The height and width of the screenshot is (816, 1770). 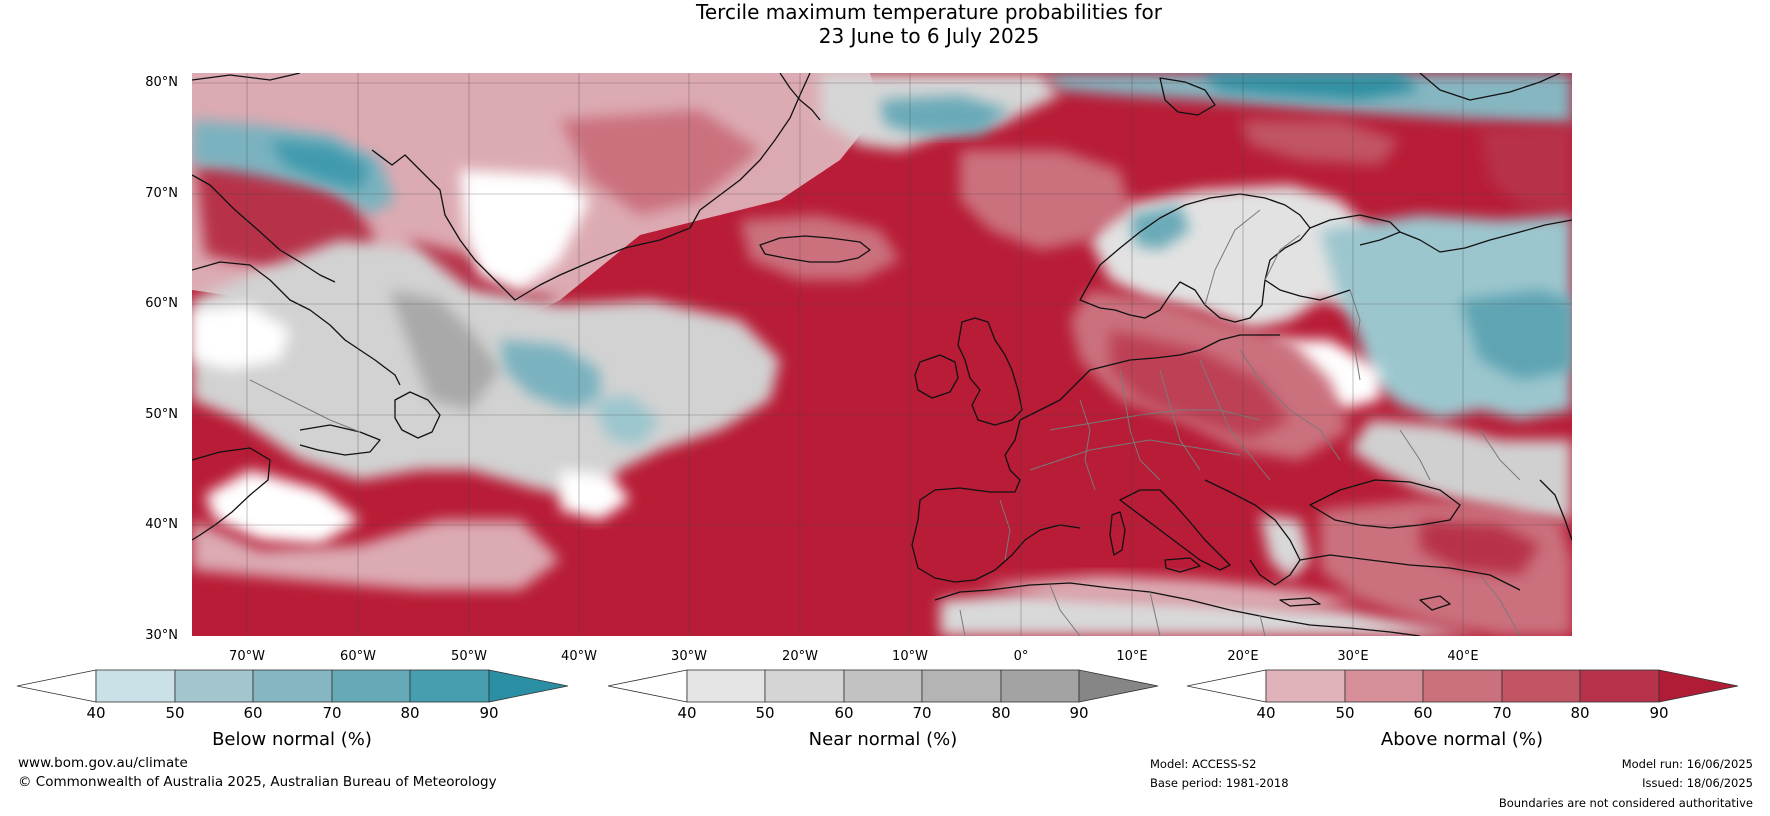 I want to click on greenland-coast, so click(x=591, y=187).